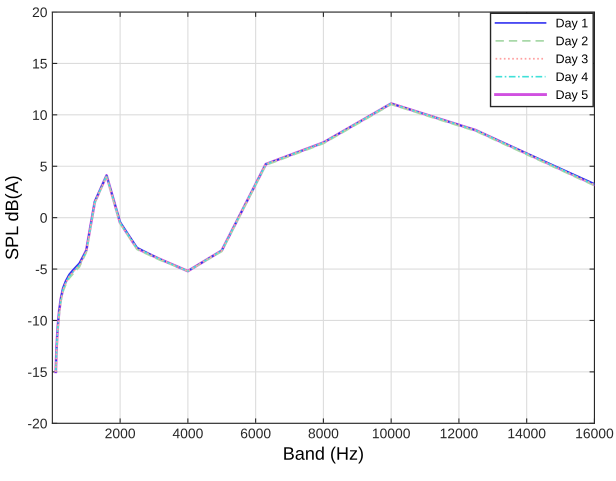  What do you see at coordinates (37, 423) in the screenshot?
I see `y-tick-label: -20` at bounding box center [37, 423].